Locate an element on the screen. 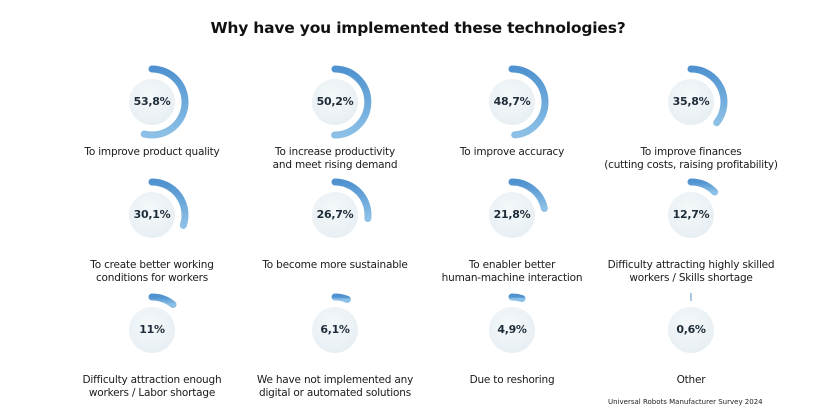 This screenshot has width=836, height=418. gauge-label-line: To enabler better is located at coordinates (512, 265).